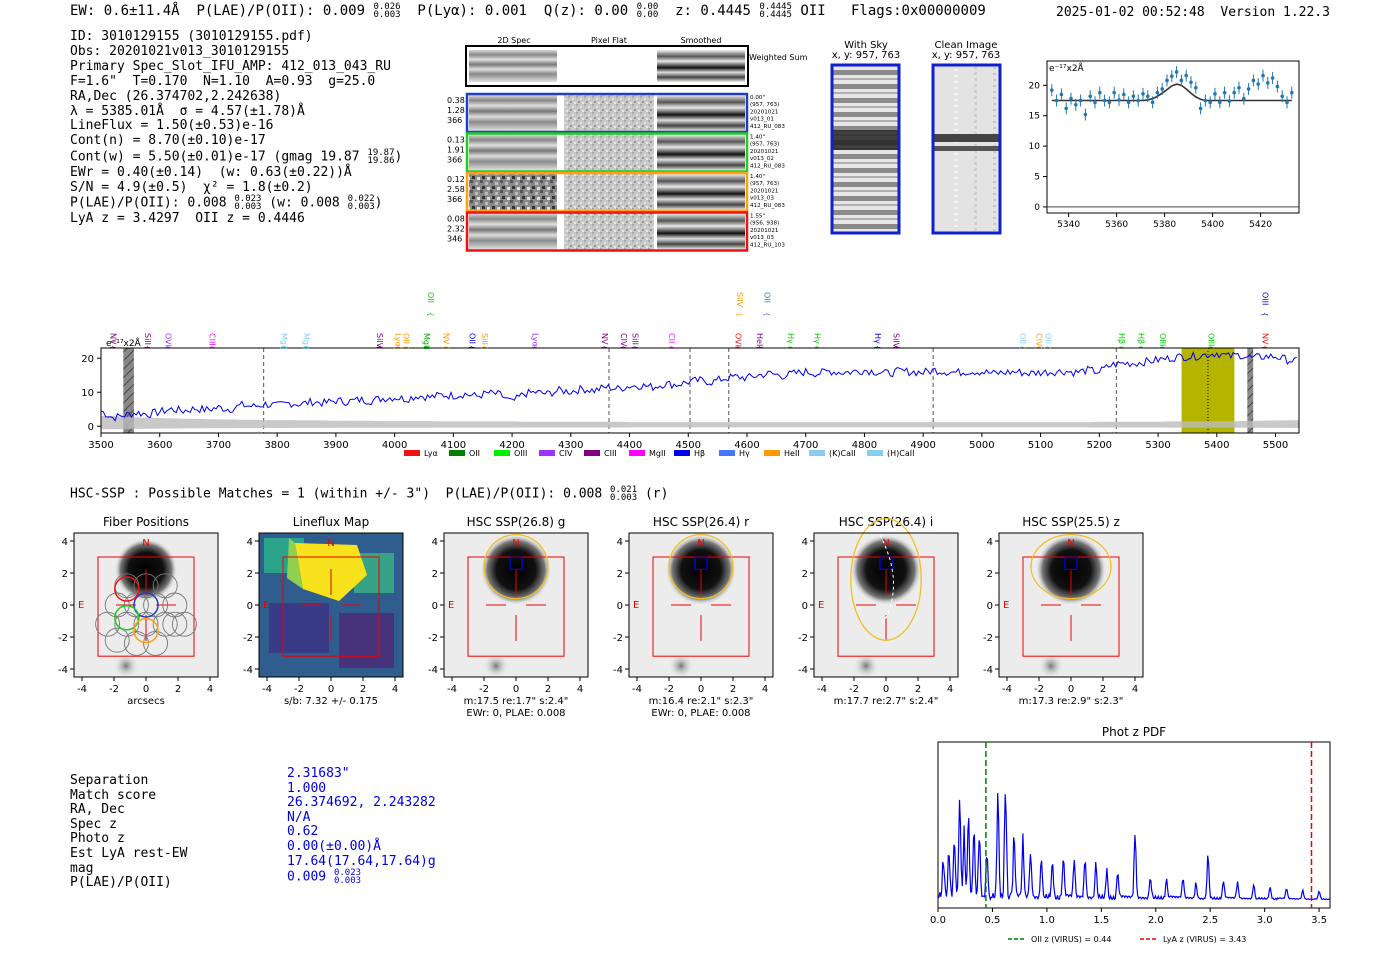 The image size is (1400, 953). I want to click on emission-line-label: CIII, so click(212, 339).